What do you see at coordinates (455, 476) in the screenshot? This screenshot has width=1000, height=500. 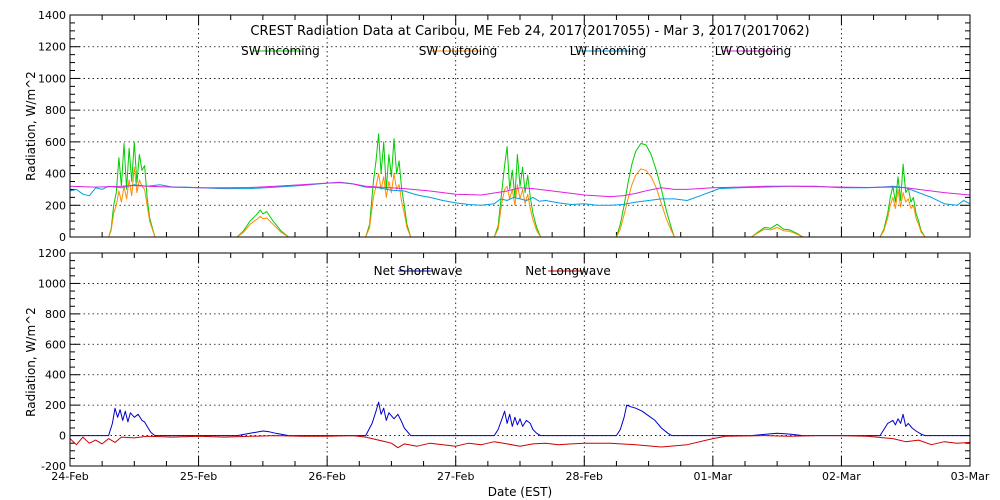 I see `x-tick-label: 27-Feb` at bounding box center [455, 476].